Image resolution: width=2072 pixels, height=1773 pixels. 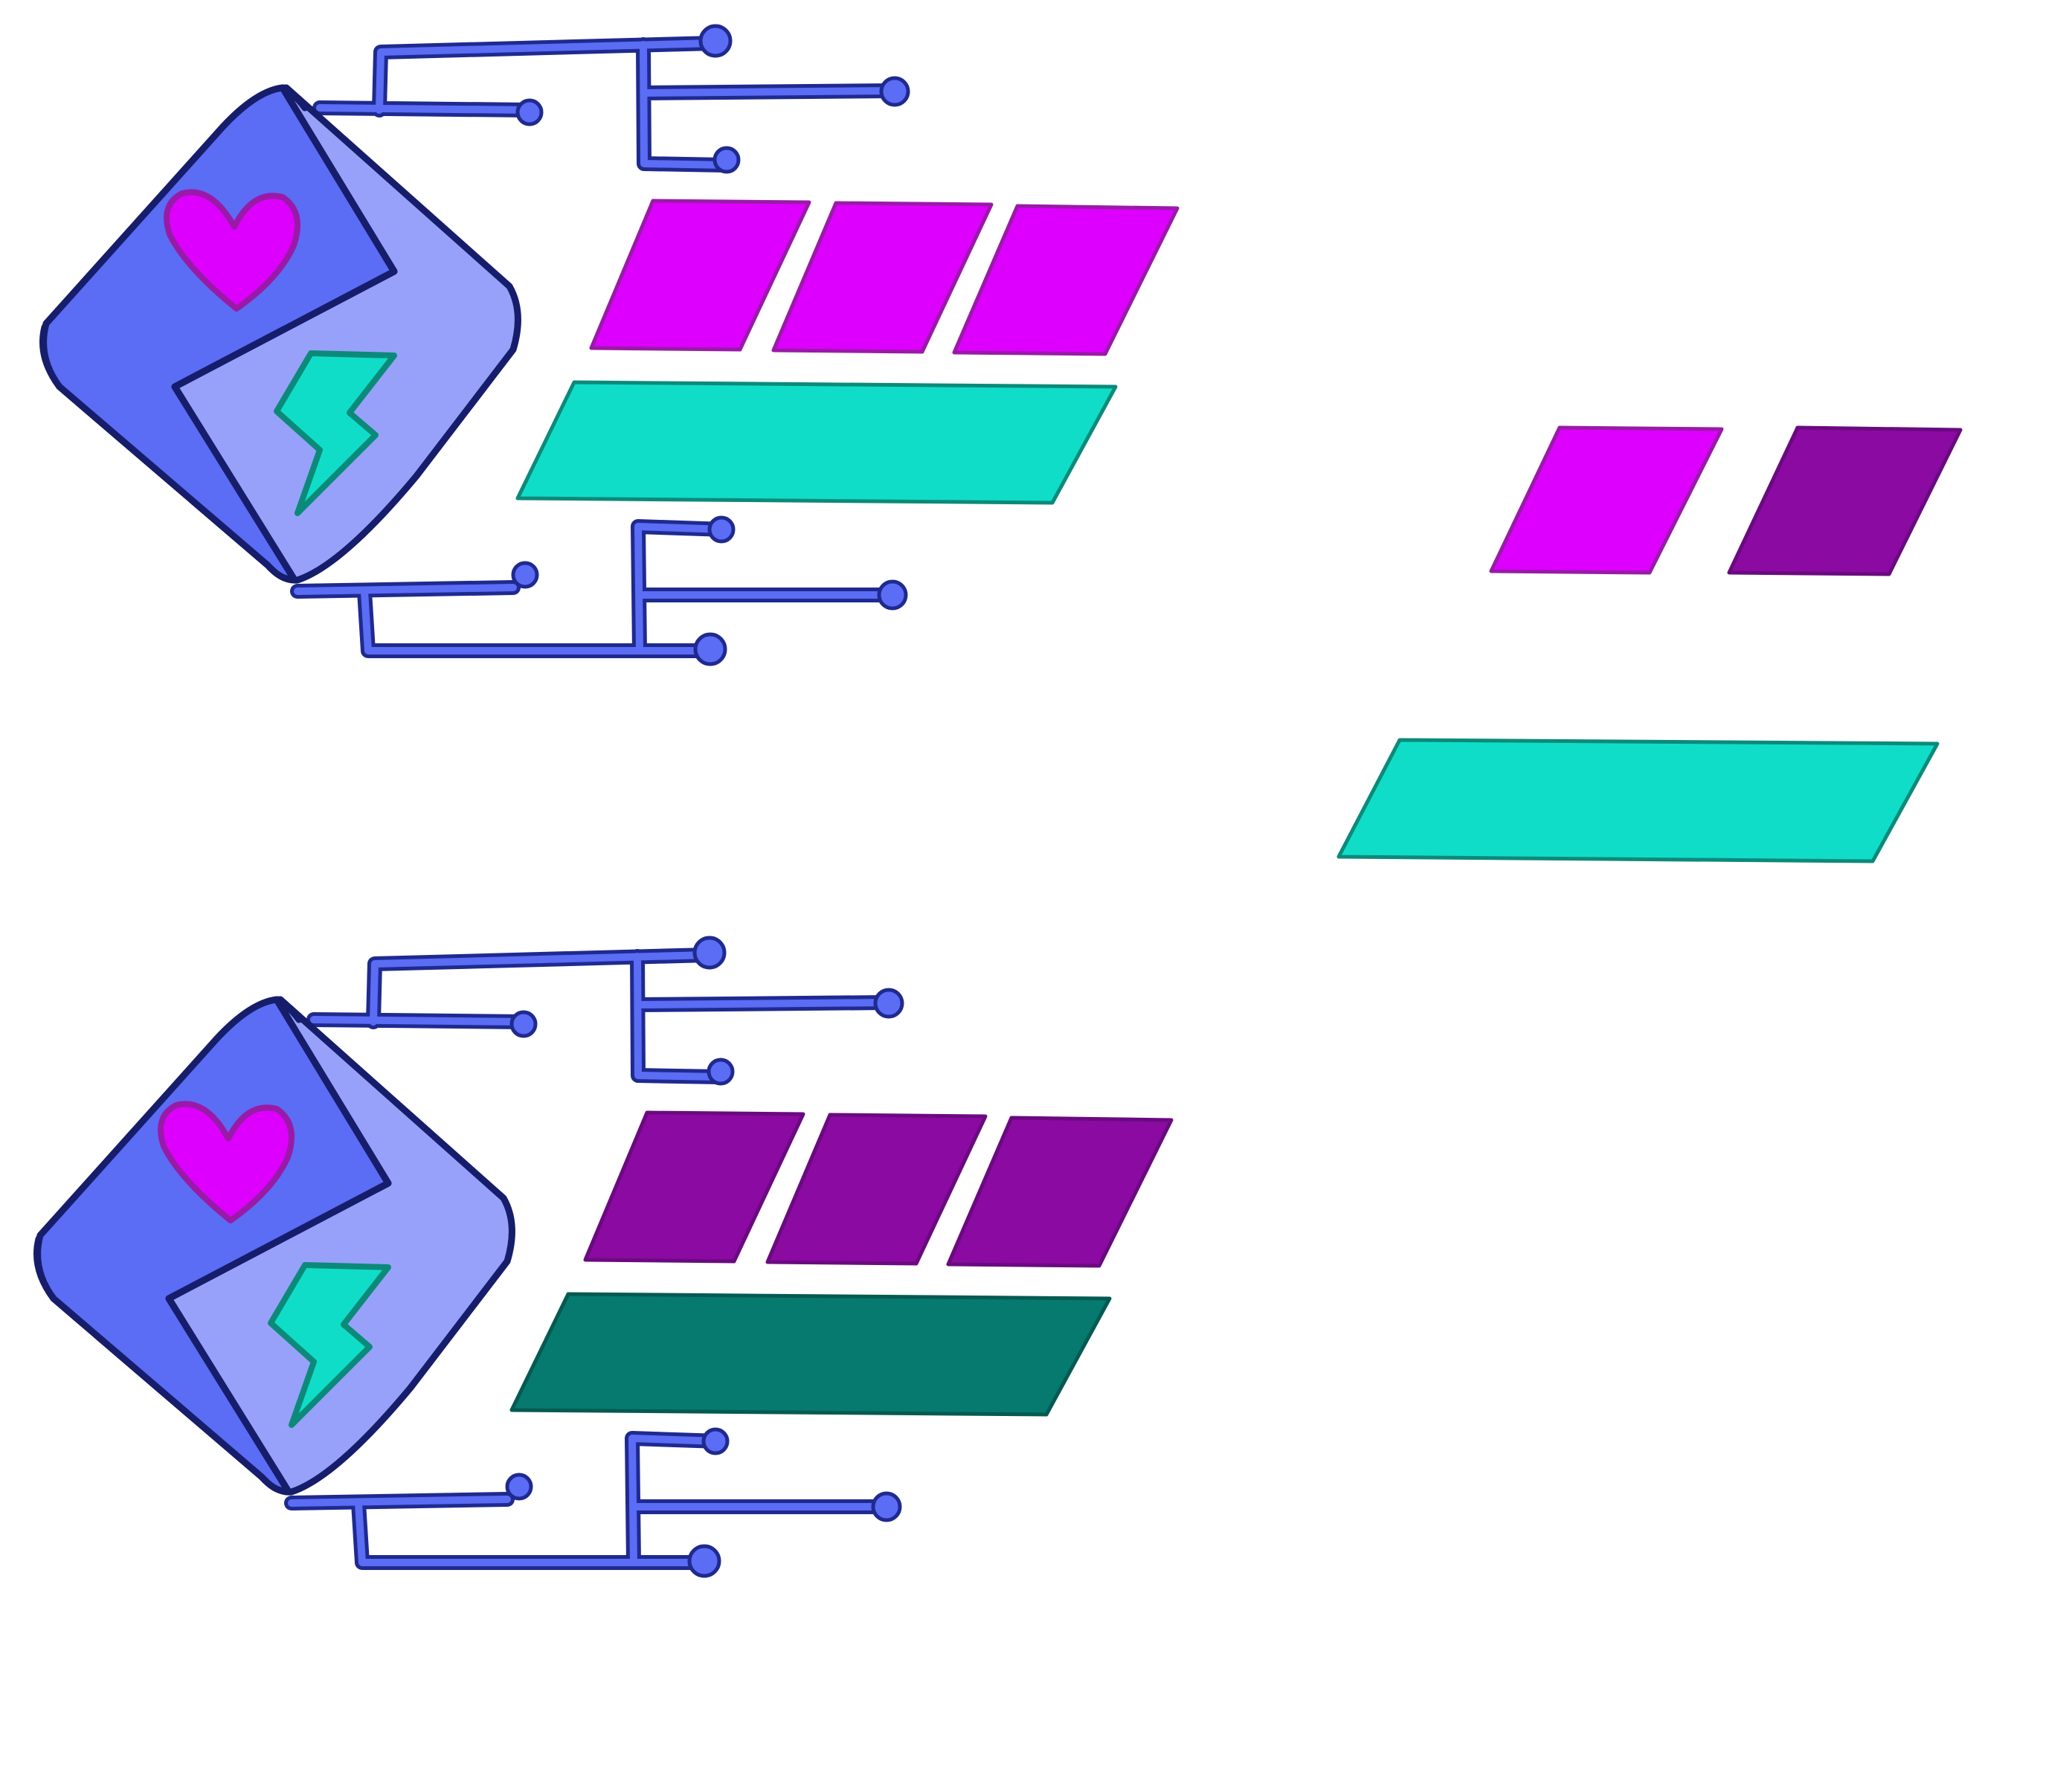 What do you see at coordinates (1638, 800) in the screenshot?
I see `status-energy-bar` at bounding box center [1638, 800].